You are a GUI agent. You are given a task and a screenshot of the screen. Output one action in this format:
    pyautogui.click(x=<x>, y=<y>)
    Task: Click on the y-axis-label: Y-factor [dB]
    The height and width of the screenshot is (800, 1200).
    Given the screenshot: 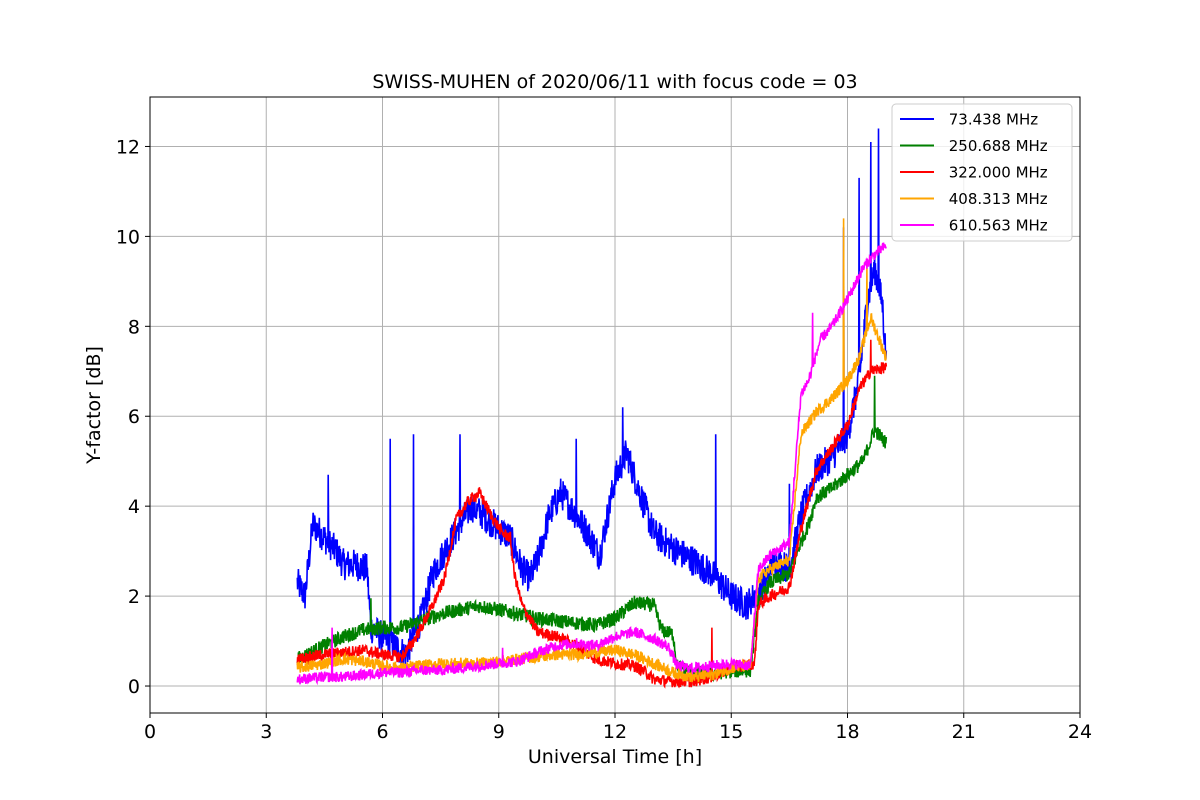 What is the action you would take?
    pyautogui.click(x=94, y=405)
    